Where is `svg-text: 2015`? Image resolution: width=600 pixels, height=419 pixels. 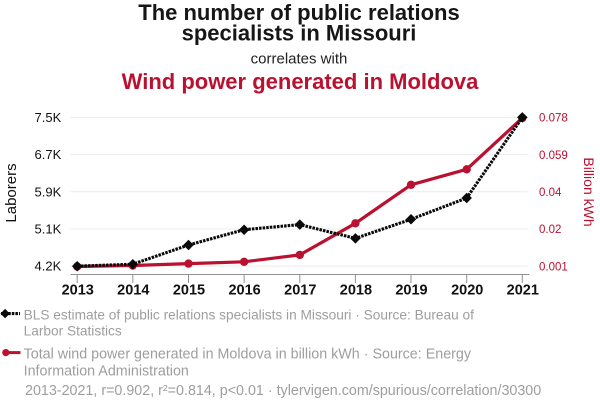
svg-text: 2015 is located at coordinates (189, 291).